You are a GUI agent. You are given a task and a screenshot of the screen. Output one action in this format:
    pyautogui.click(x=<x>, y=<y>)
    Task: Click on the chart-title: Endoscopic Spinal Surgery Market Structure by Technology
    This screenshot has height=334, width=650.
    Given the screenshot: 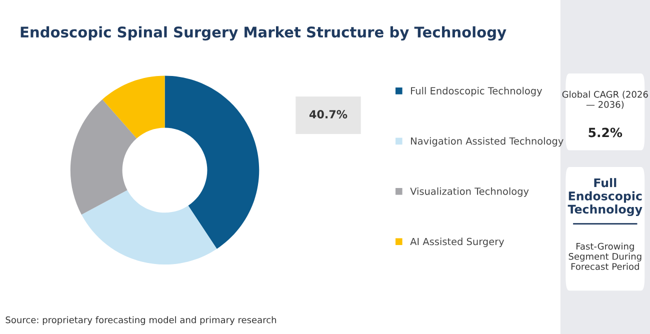 What is the action you would take?
    pyautogui.click(x=263, y=33)
    